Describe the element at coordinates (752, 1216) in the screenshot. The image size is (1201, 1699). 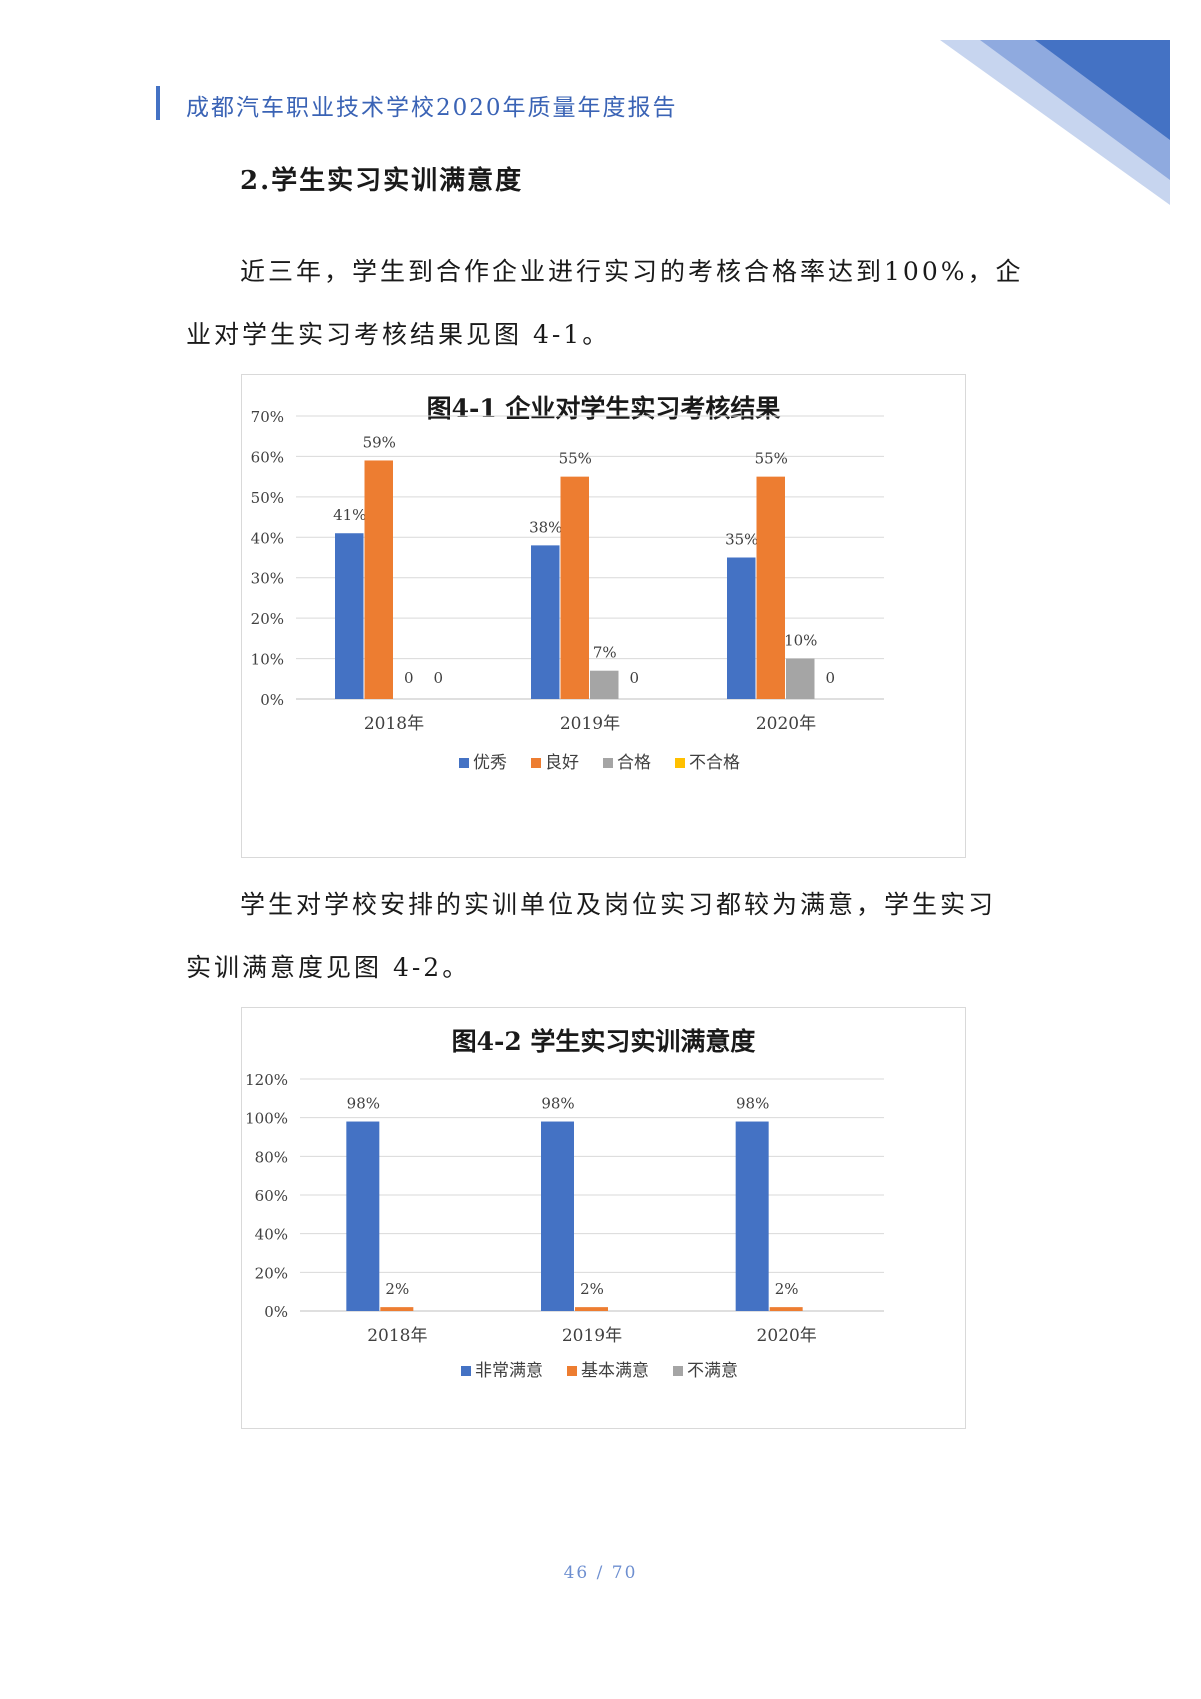
I see `bar-非常满意-2020年` at that location.